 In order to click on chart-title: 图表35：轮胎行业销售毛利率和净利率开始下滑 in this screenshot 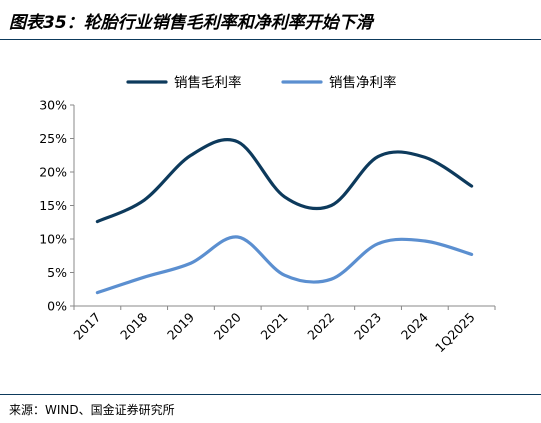, I will do `click(191, 23)`.